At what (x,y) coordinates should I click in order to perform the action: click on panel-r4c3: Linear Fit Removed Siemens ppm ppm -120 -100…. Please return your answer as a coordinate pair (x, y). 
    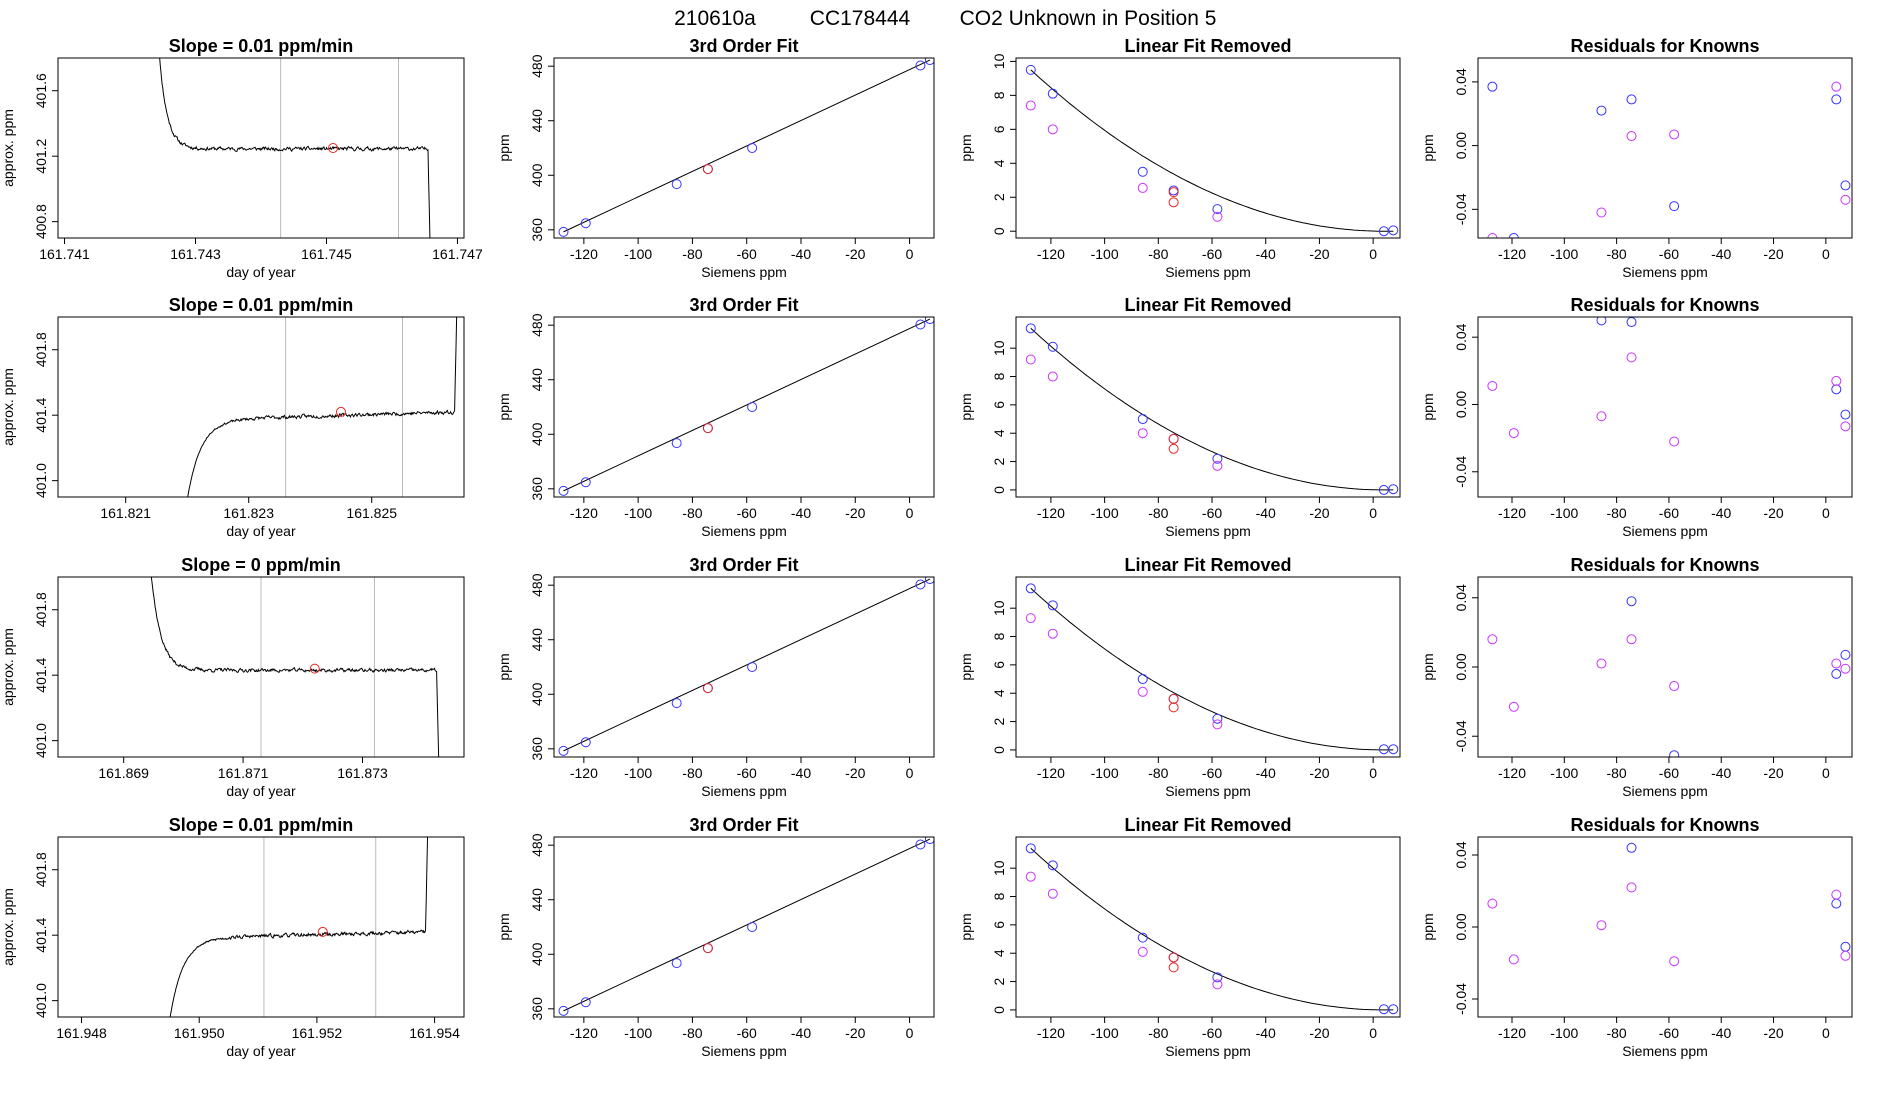
    Looking at the image, I should click on (1179, 937).